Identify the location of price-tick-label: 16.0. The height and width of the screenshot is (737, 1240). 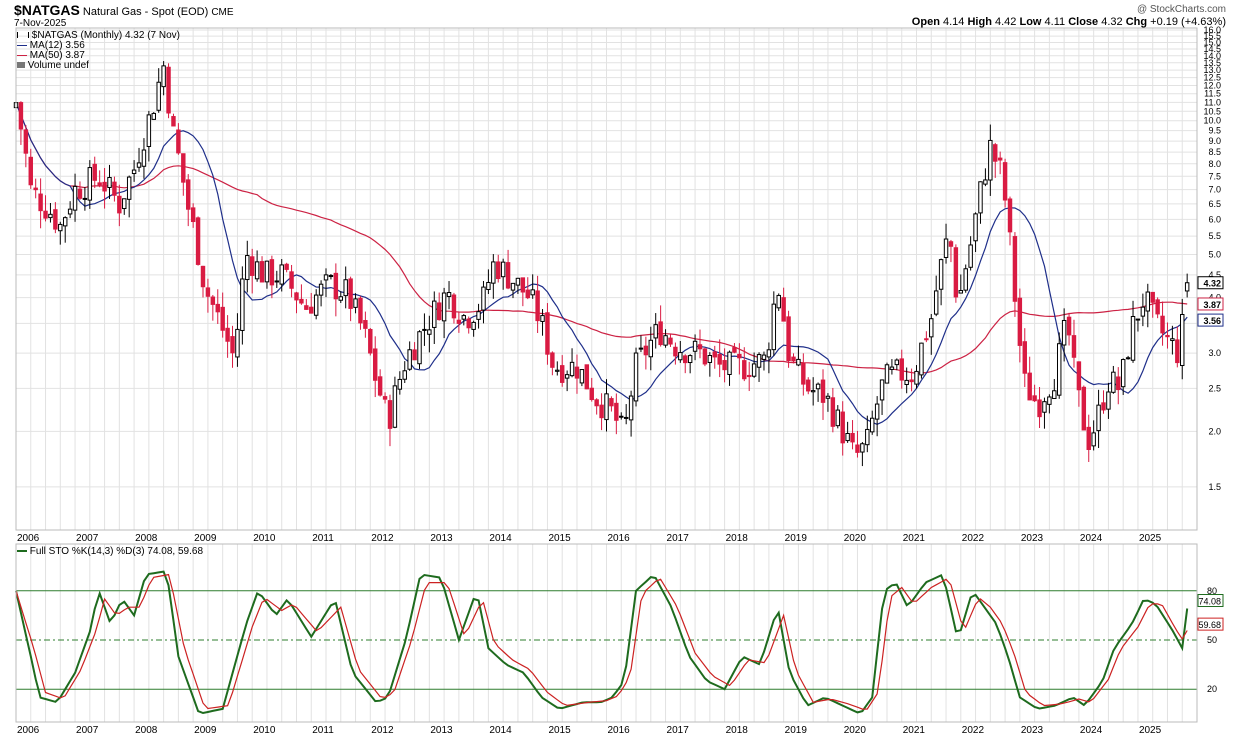
(1212, 30).